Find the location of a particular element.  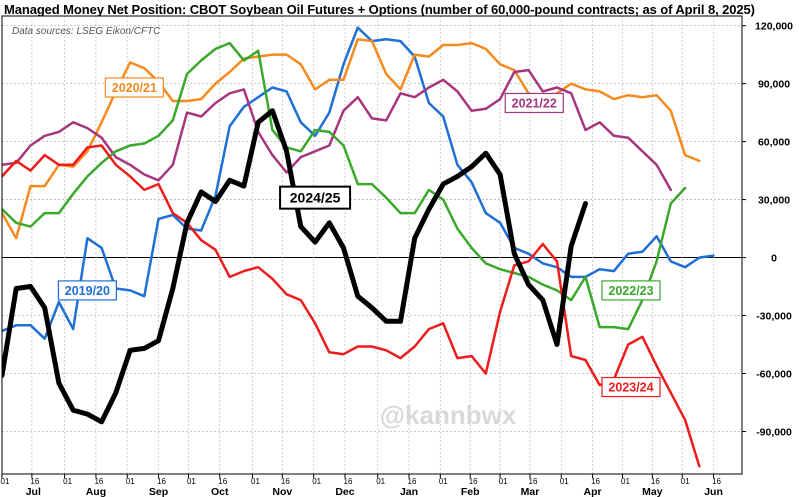

watermark: @kannbwx is located at coordinates (448, 415).